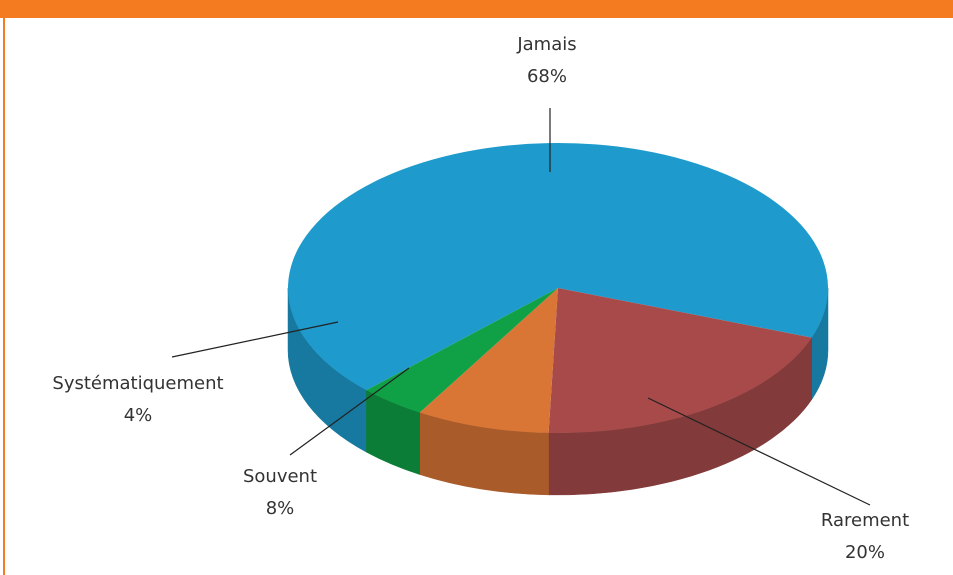 The image size is (953, 575). Describe the element at coordinates (546, 44) in the screenshot. I see `category-label: Jamais` at that location.